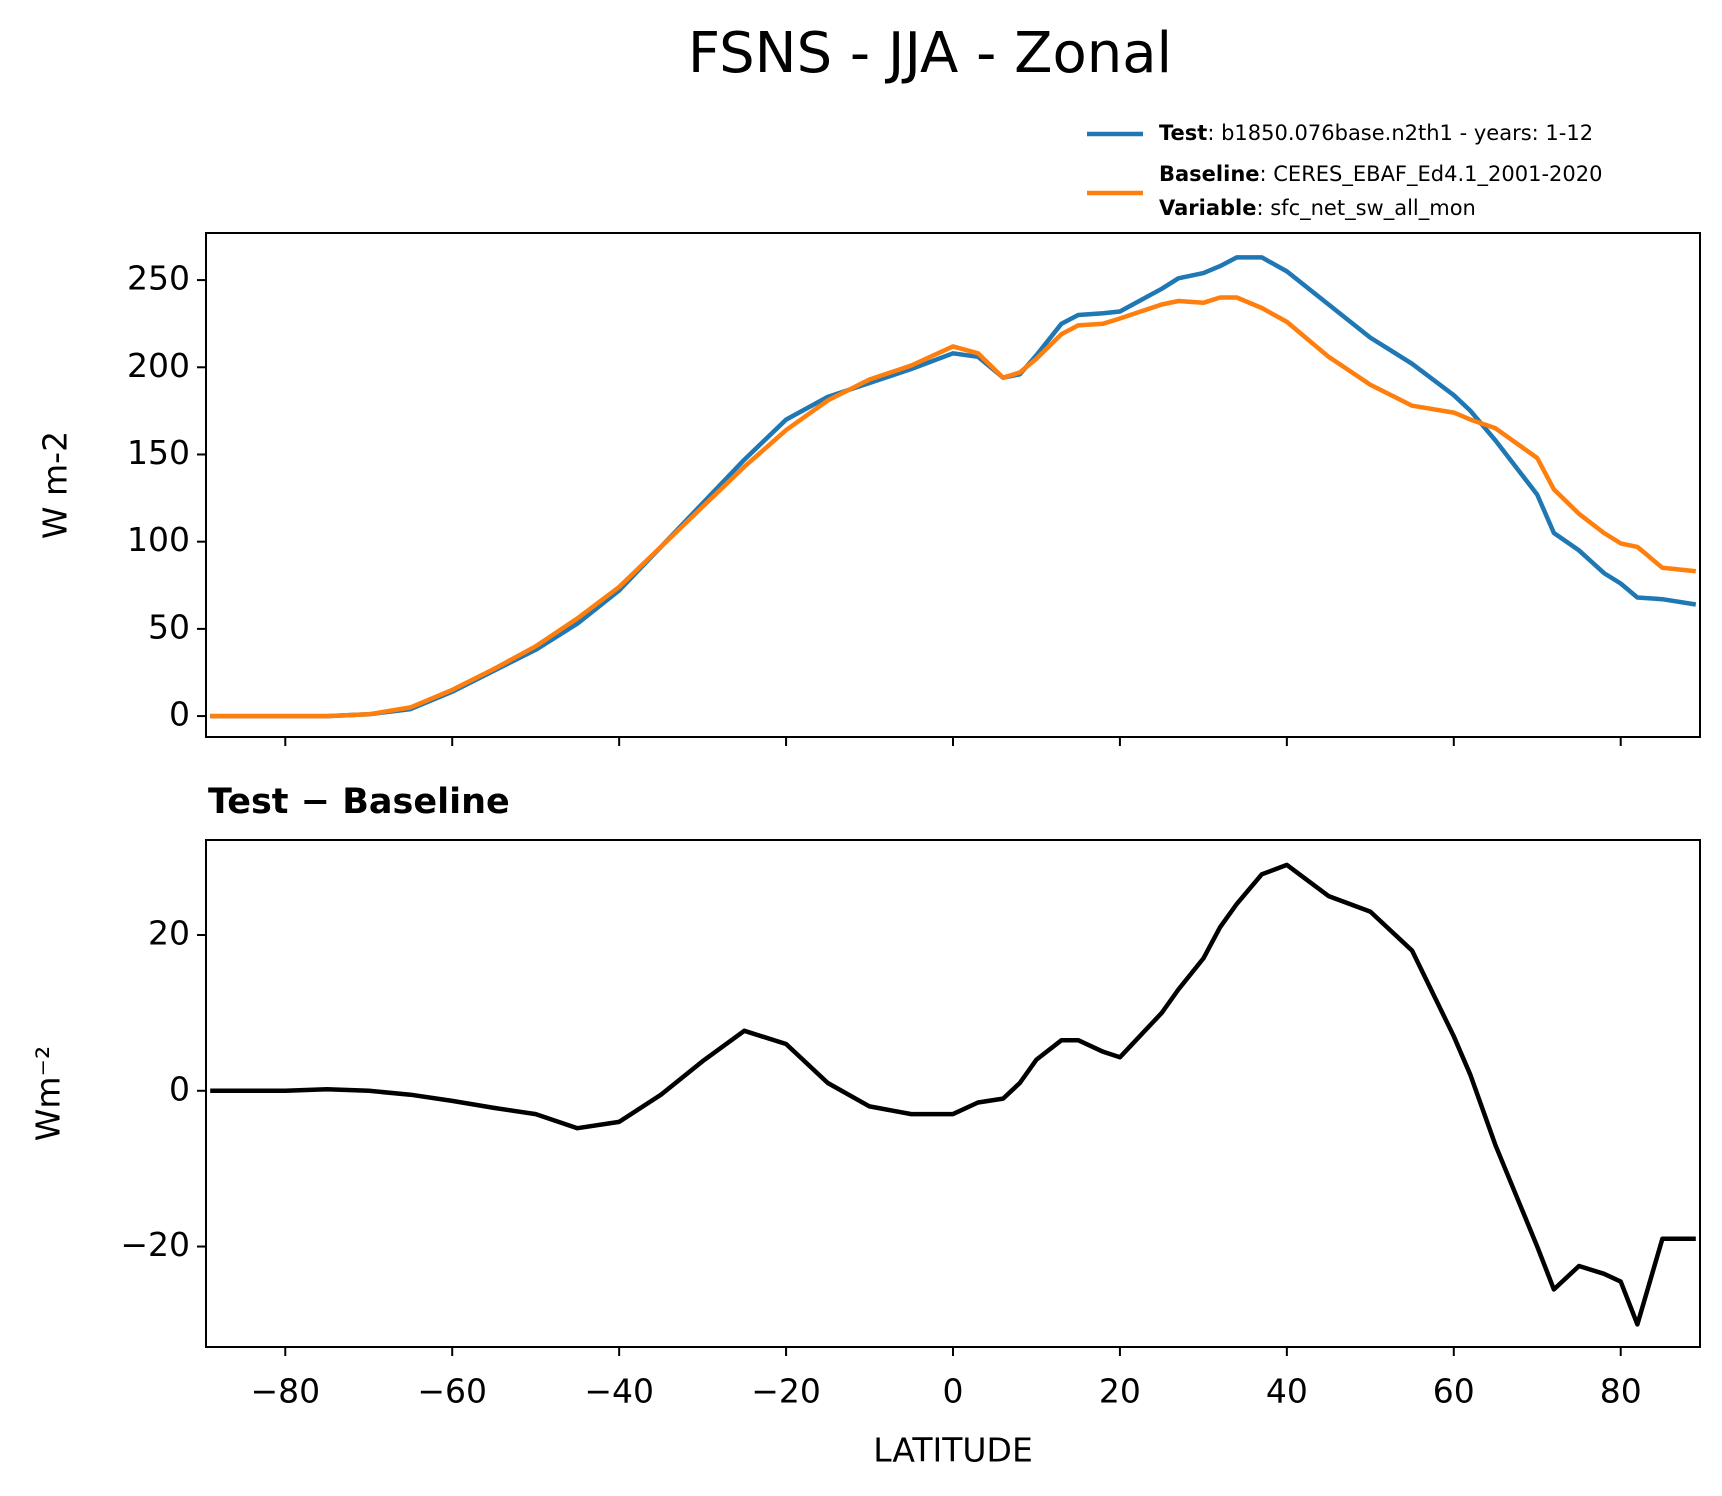 This screenshot has width=1722, height=1496. I want to click on legend-text: : b1850.076base.n2th1 - years: 1-12, so click(1400, 133).